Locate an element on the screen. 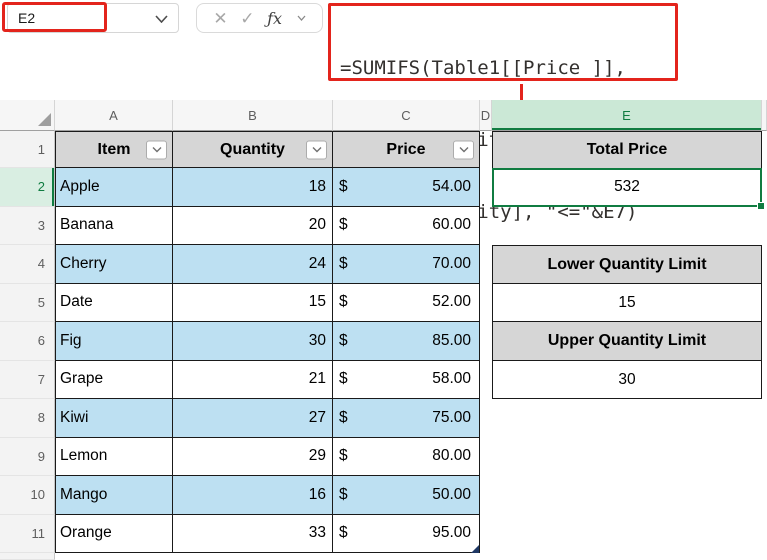  cell-item: Cherry is located at coordinates (114, 264).